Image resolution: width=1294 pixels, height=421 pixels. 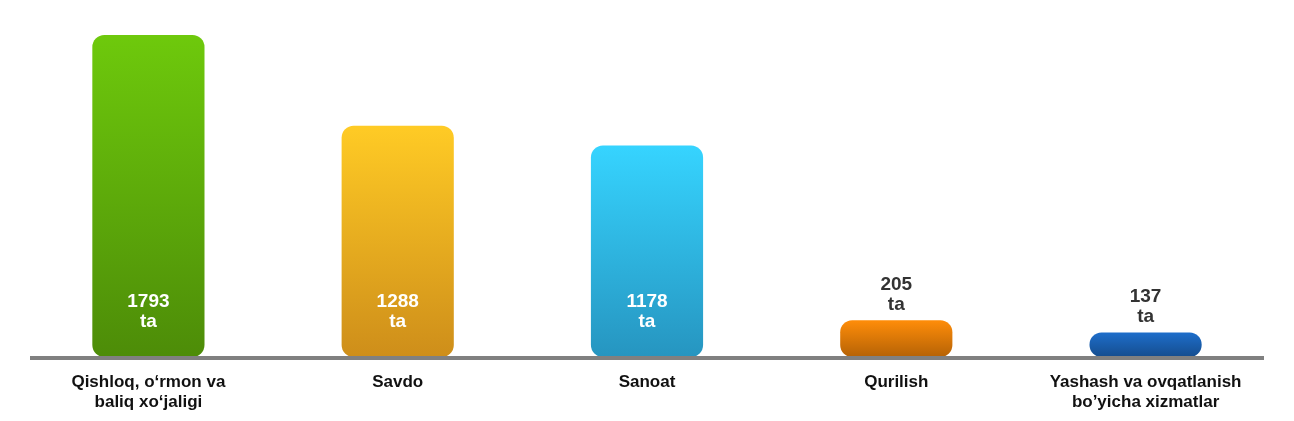 I want to click on x-tick-label: Savdo, so click(x=398, y=381).